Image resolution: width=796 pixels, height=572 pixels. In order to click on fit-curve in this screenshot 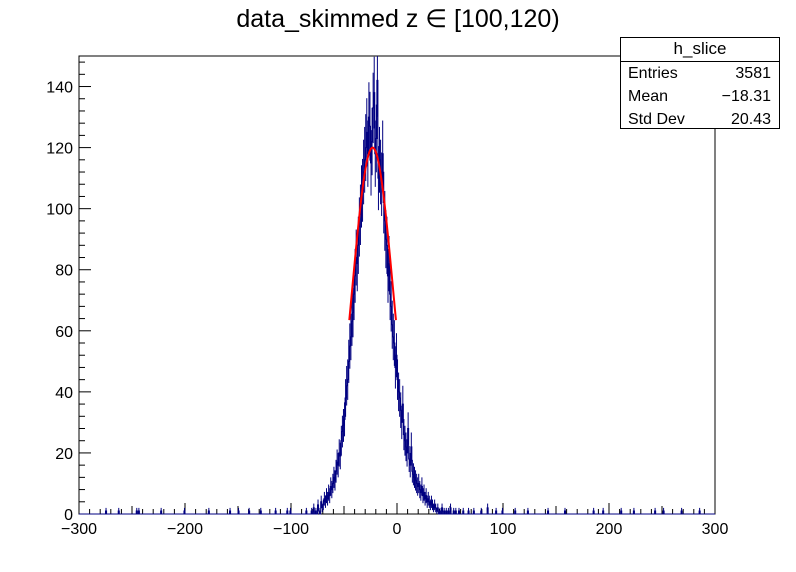, I will do `click(372, 233)`.